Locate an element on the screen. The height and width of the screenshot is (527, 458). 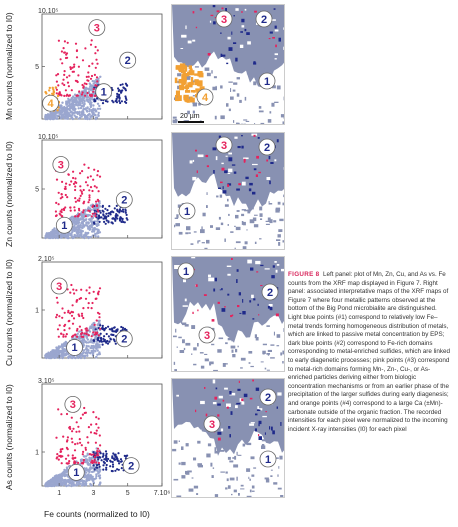
svg-text: 1 is located at coordinates (186, 272).